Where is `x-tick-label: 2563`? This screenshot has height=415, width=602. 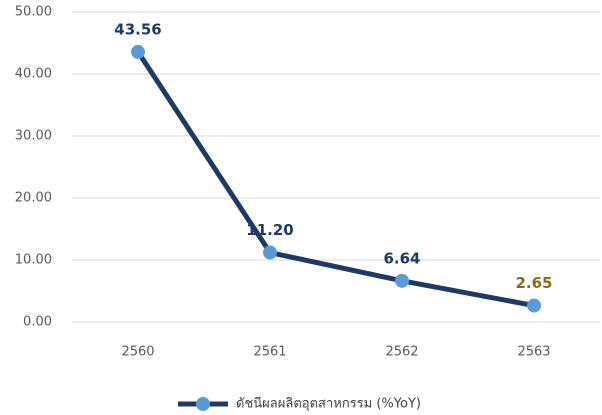 x-tick-label: 2563 is located at coordinates (533, 352).